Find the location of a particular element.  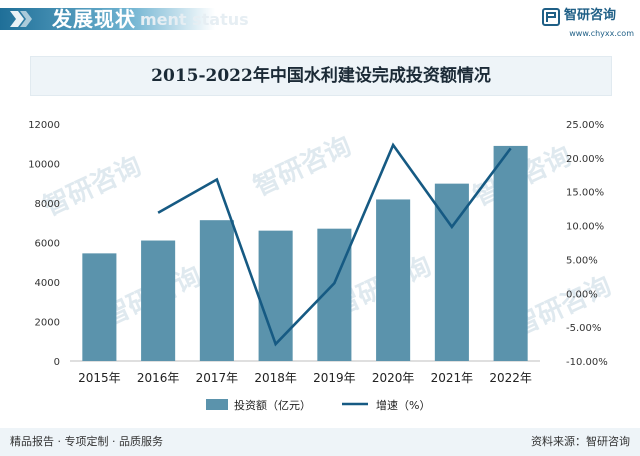

y-right-tick-label: 25.00% is located at coordinates (585, 125).